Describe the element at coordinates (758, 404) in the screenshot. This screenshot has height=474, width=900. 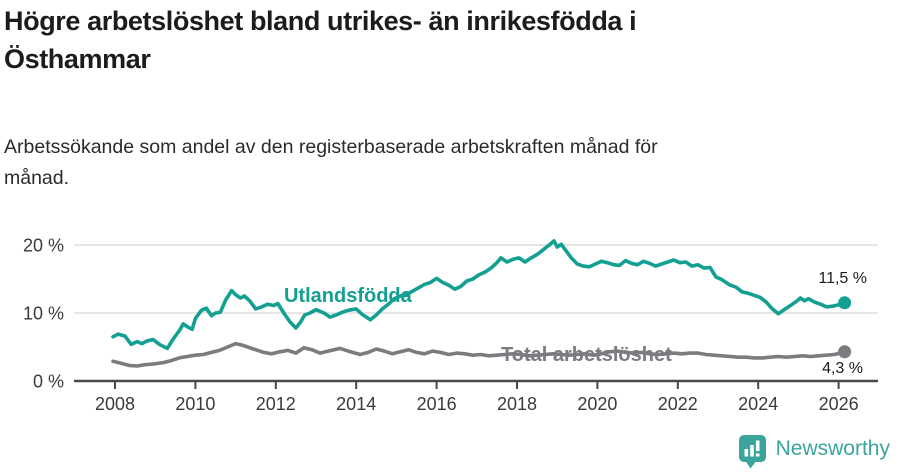
I see `x-tick-label-2024: 2024` at that location.